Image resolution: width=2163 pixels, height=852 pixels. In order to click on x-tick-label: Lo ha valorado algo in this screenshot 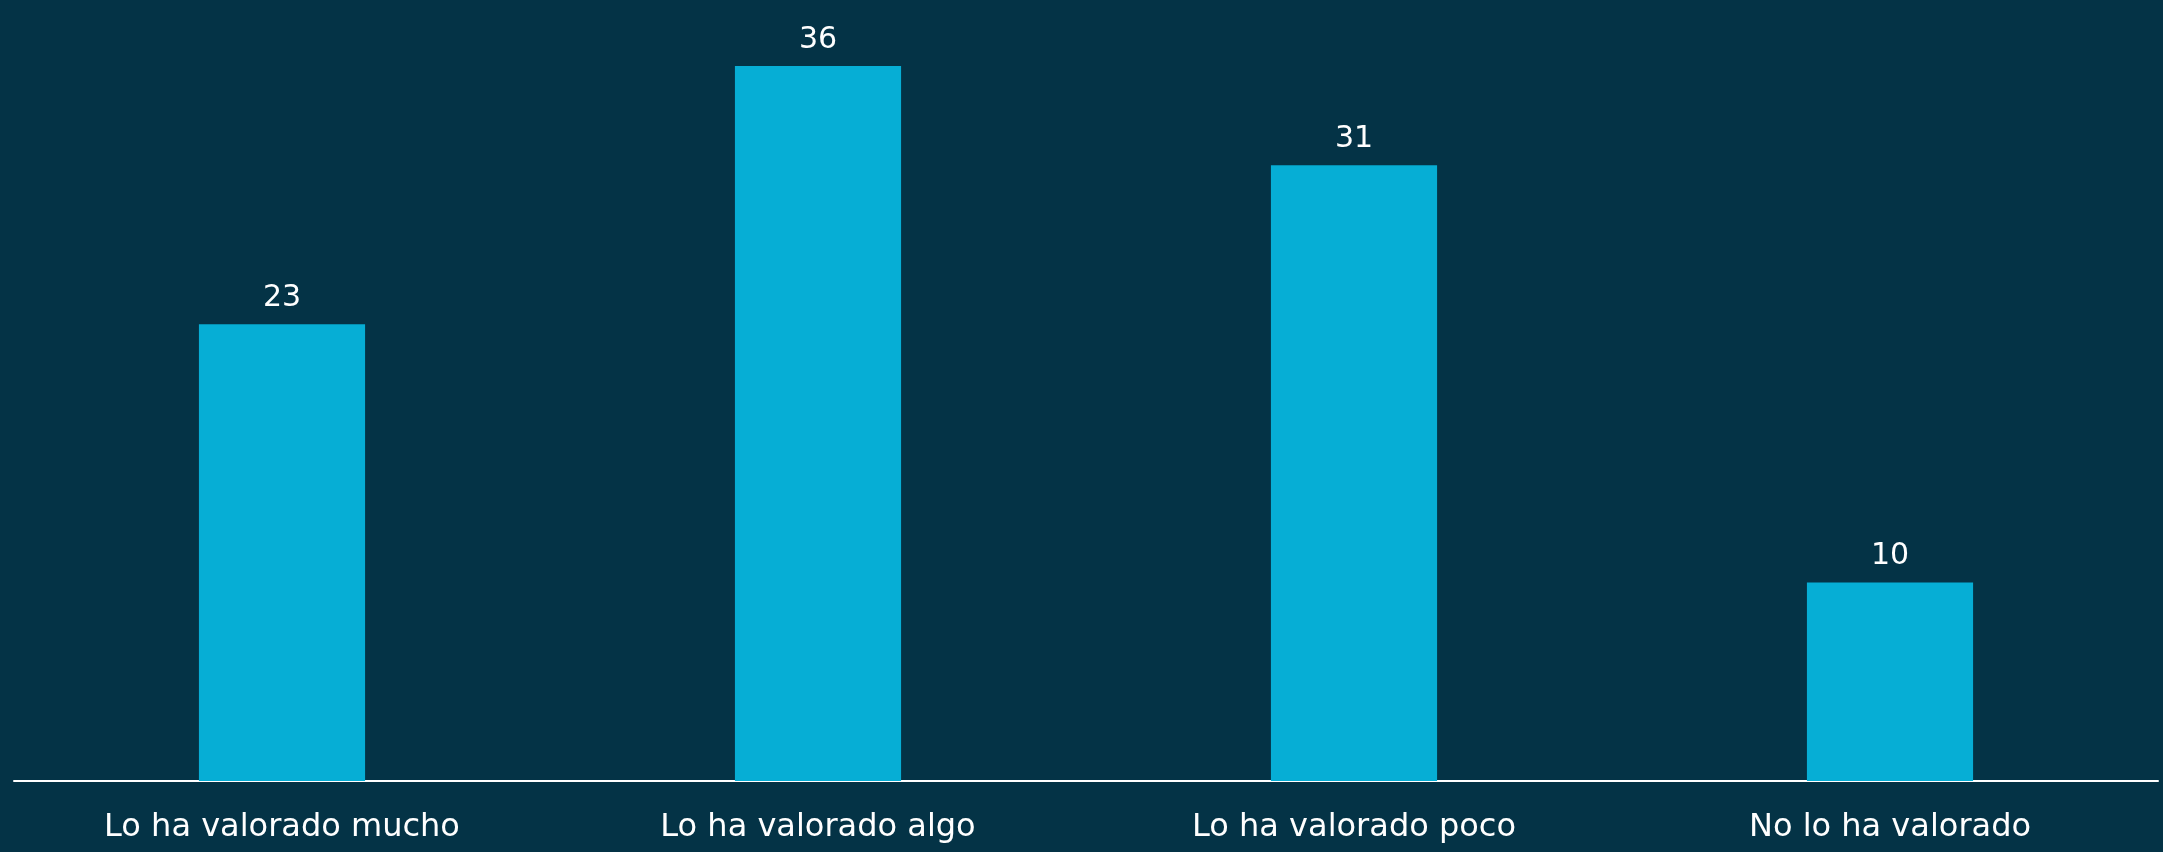, I will do `click(818, 825)`.